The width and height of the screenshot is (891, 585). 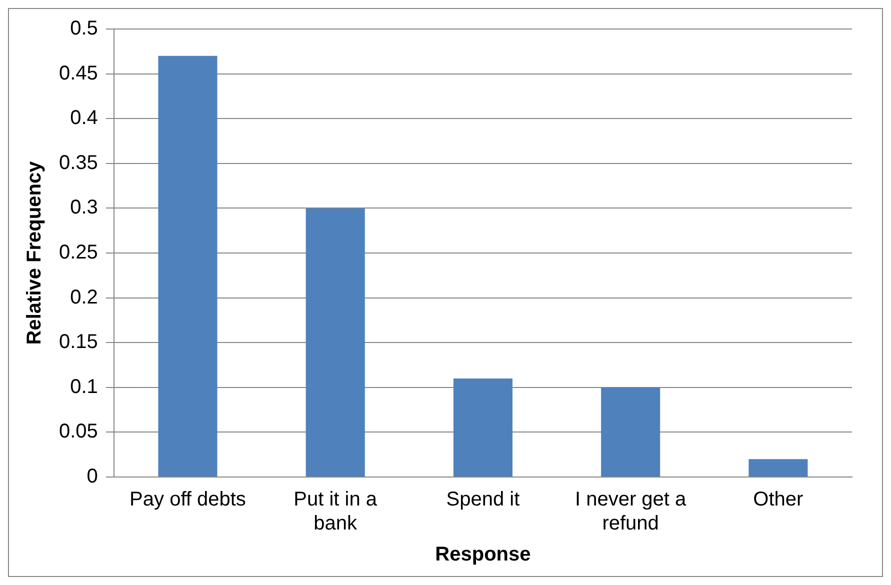 What do you see at coordinates (483, 499) in the screenshot?
I see `x-tick-label: Spend it` at bounding box center [483, 499].